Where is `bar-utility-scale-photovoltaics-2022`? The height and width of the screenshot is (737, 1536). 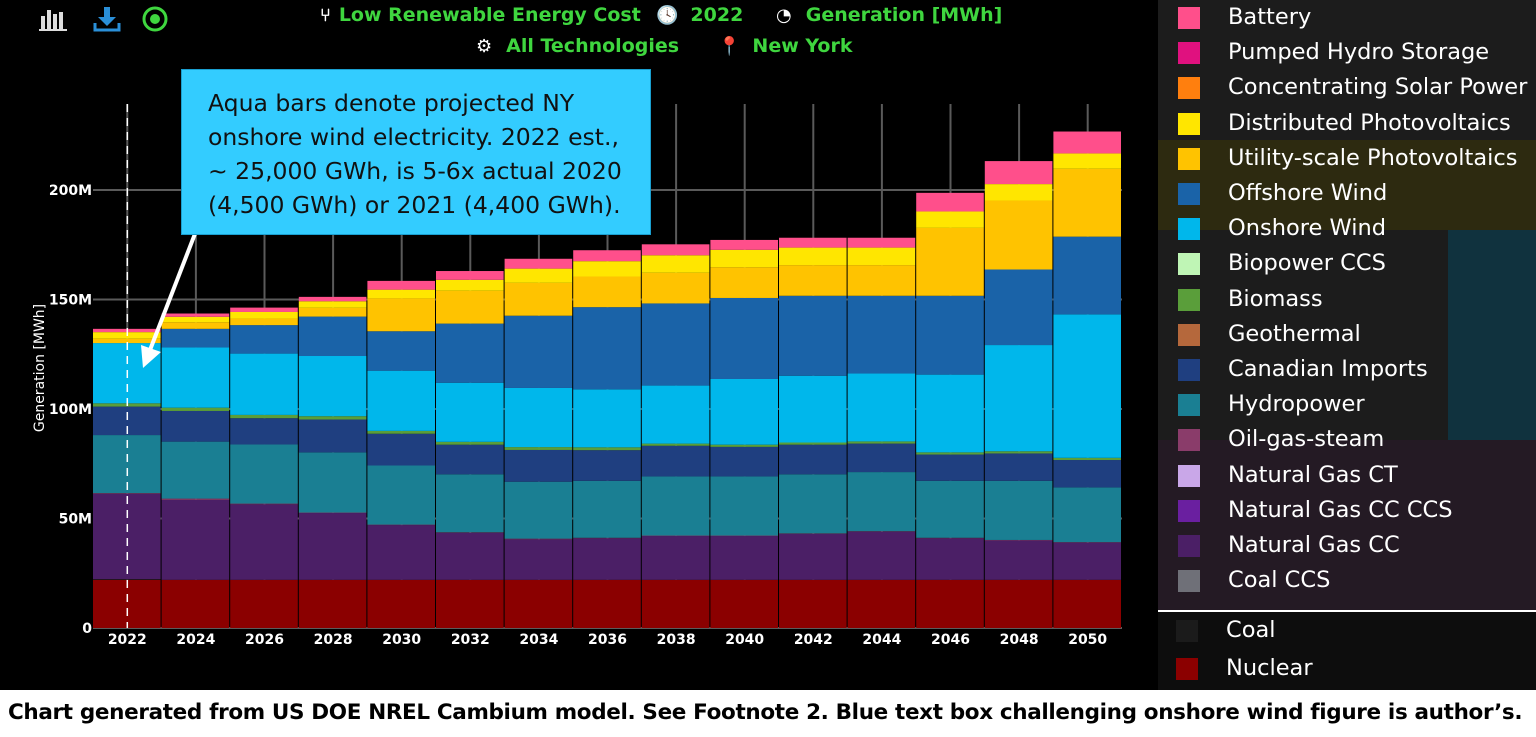
bar-utility-scale-photovoltaics-2022 is located at coordinates (127, 341).